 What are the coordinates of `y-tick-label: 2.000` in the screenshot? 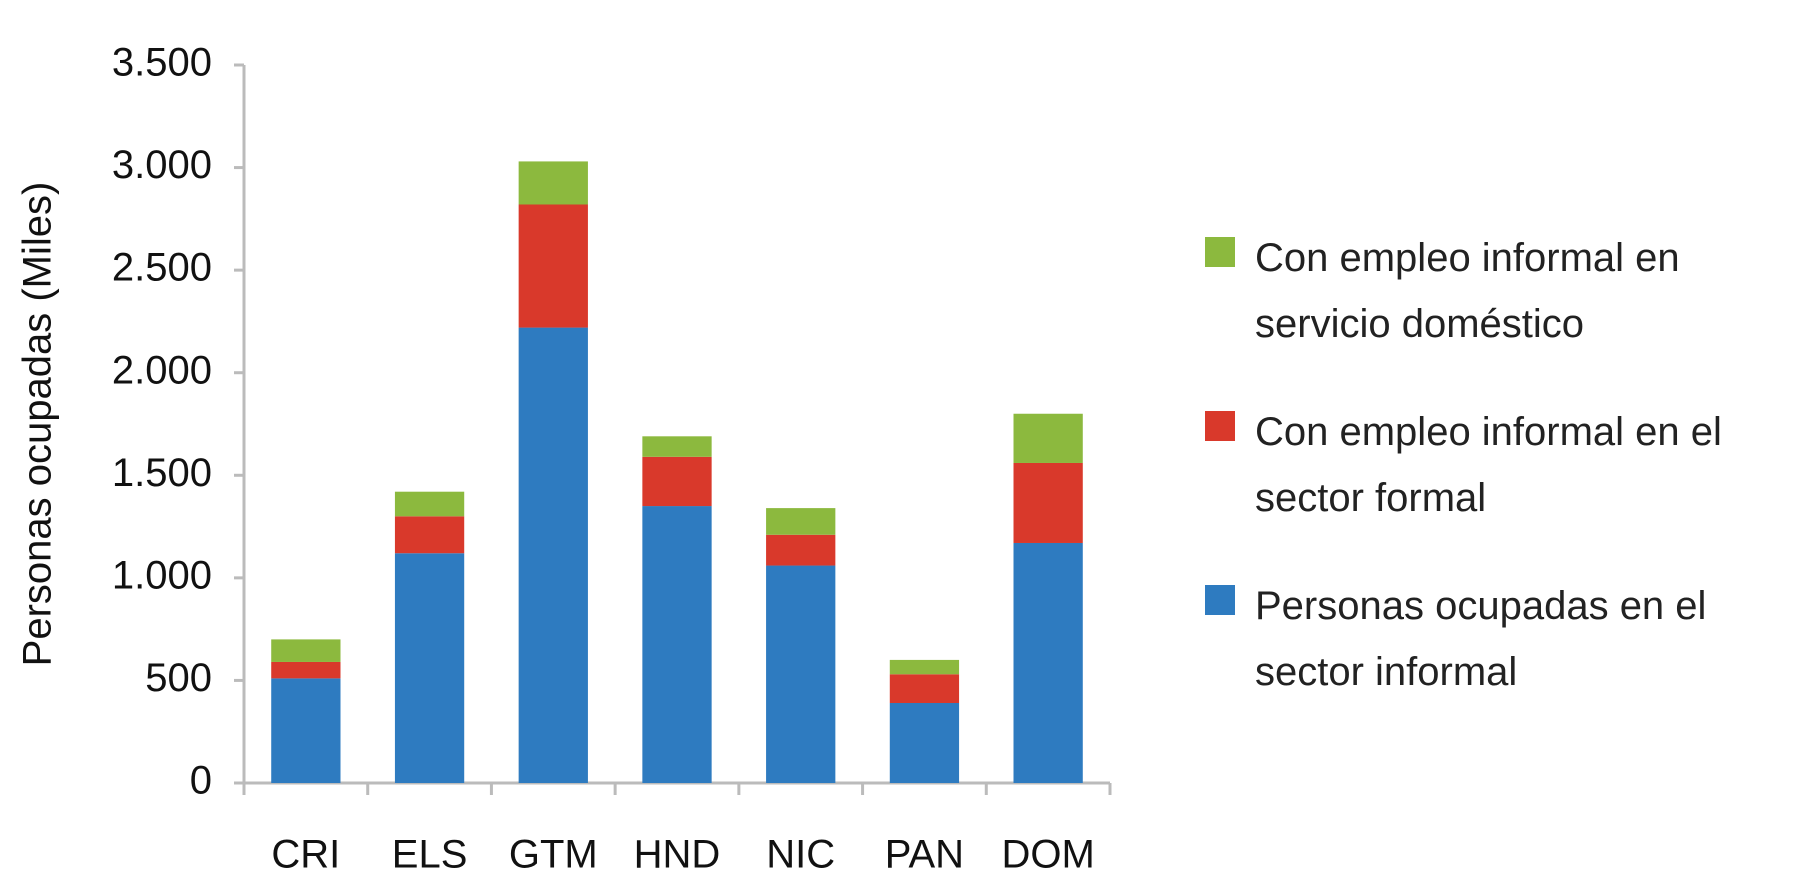 It's located at (162, 370).